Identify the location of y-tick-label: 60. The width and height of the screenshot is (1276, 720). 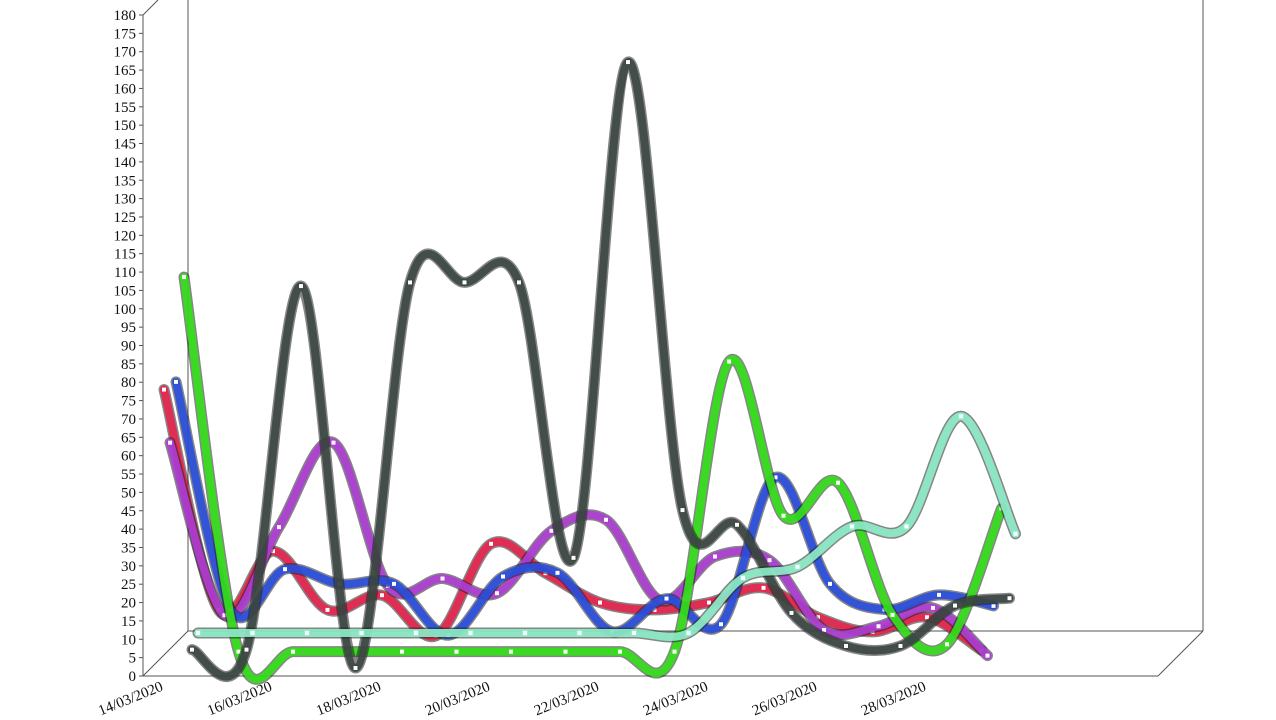
(128, 457).